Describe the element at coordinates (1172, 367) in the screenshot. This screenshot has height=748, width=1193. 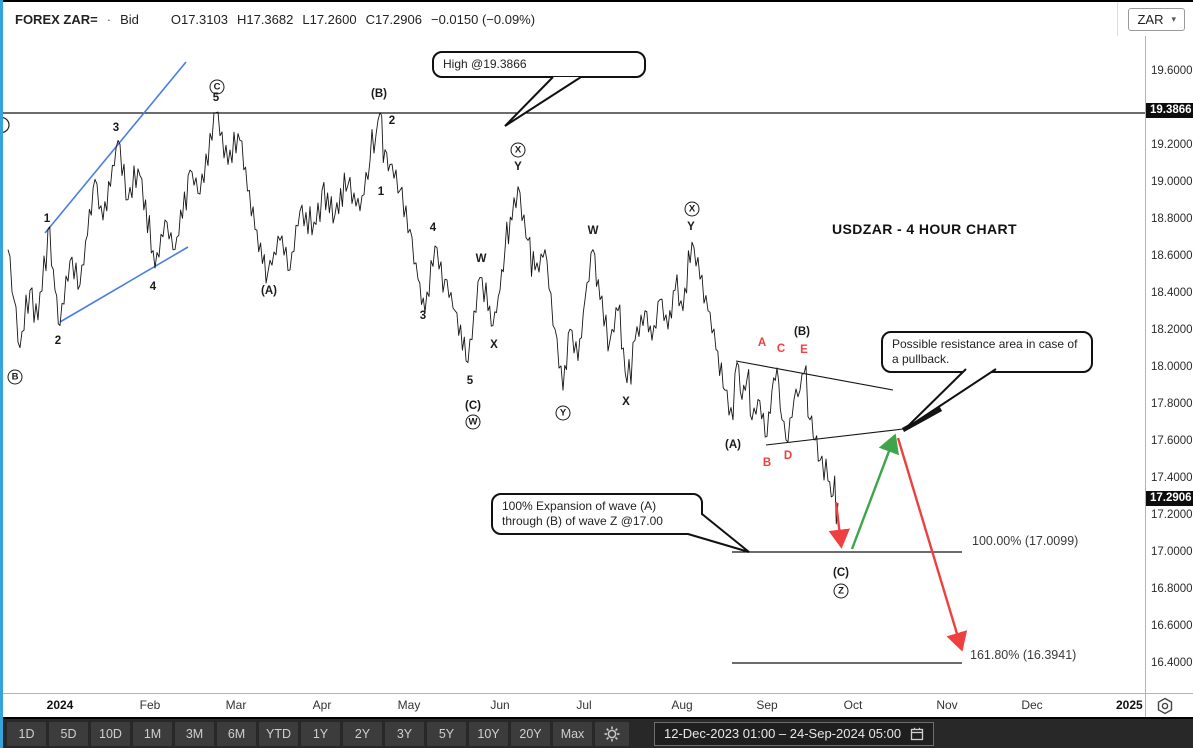
I see `price-tick: 18.0000` at that location.